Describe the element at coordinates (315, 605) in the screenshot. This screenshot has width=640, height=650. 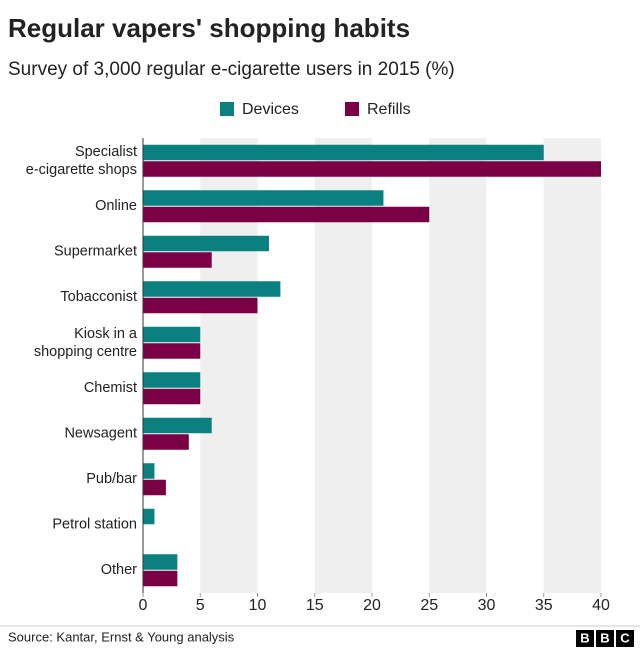
I see `x-tick-label: 15` at that location.